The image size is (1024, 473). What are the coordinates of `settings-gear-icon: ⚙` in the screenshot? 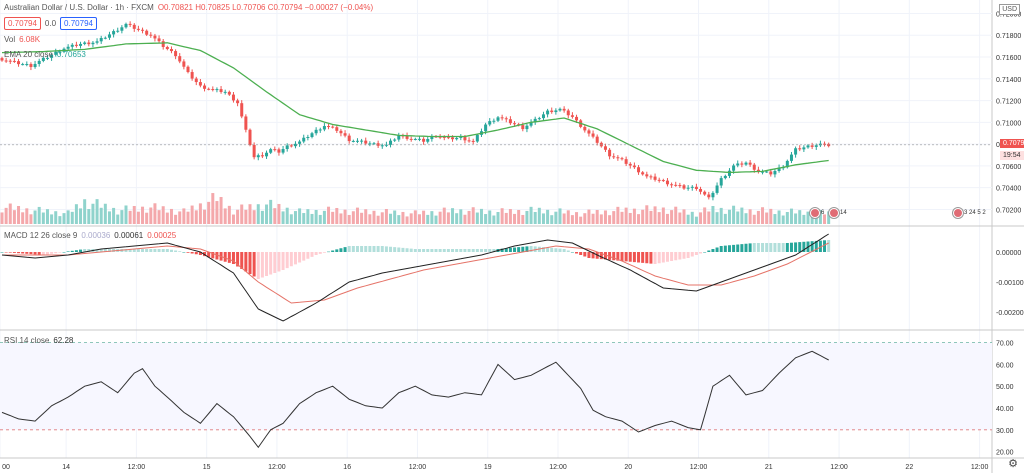 It's located at (1013, 464).